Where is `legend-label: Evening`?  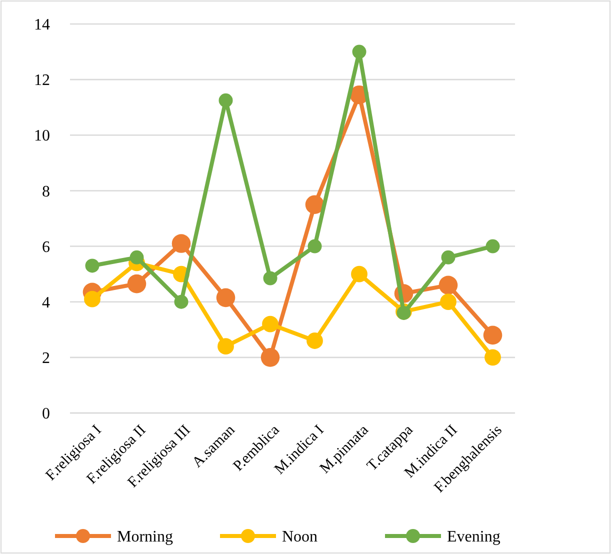 legend-label: Evening is located at coordinates (473, 537).